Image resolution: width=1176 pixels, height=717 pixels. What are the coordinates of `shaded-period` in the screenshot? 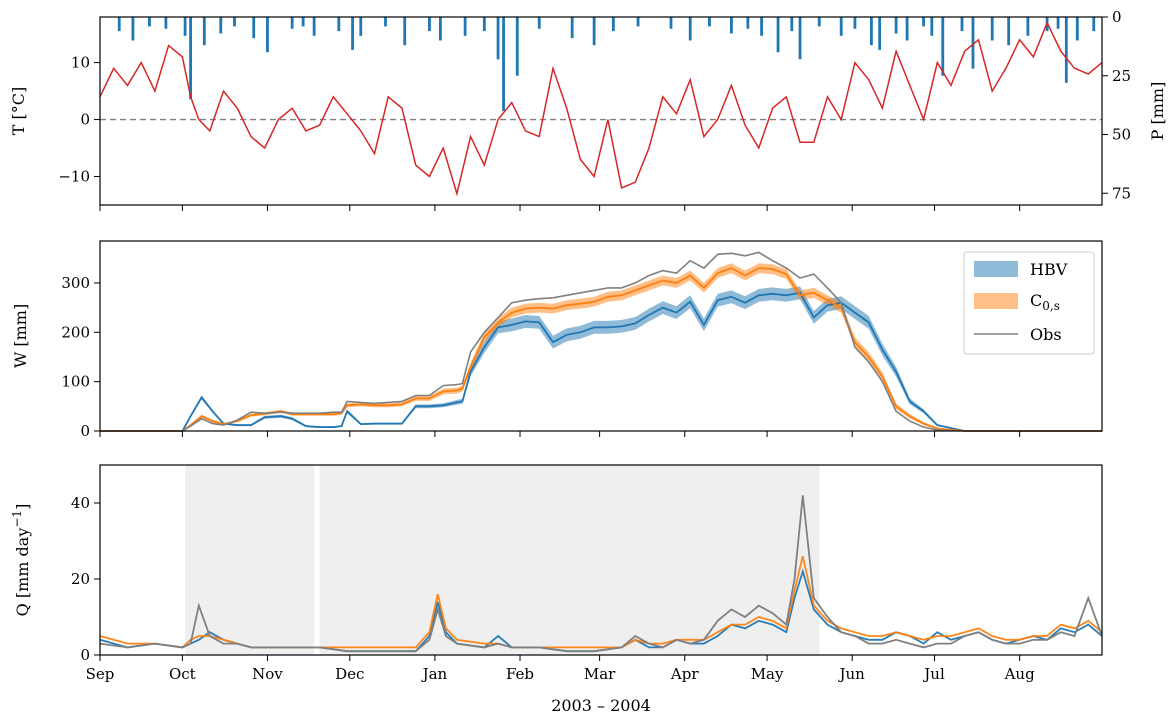 It's located at (569, 560).